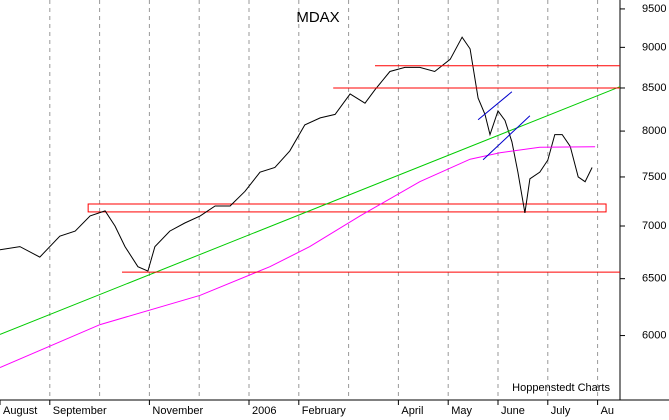  Describe the element at coordinates (654, 9) in the screenshot. I see `y-tick-label: 9500` at that location.